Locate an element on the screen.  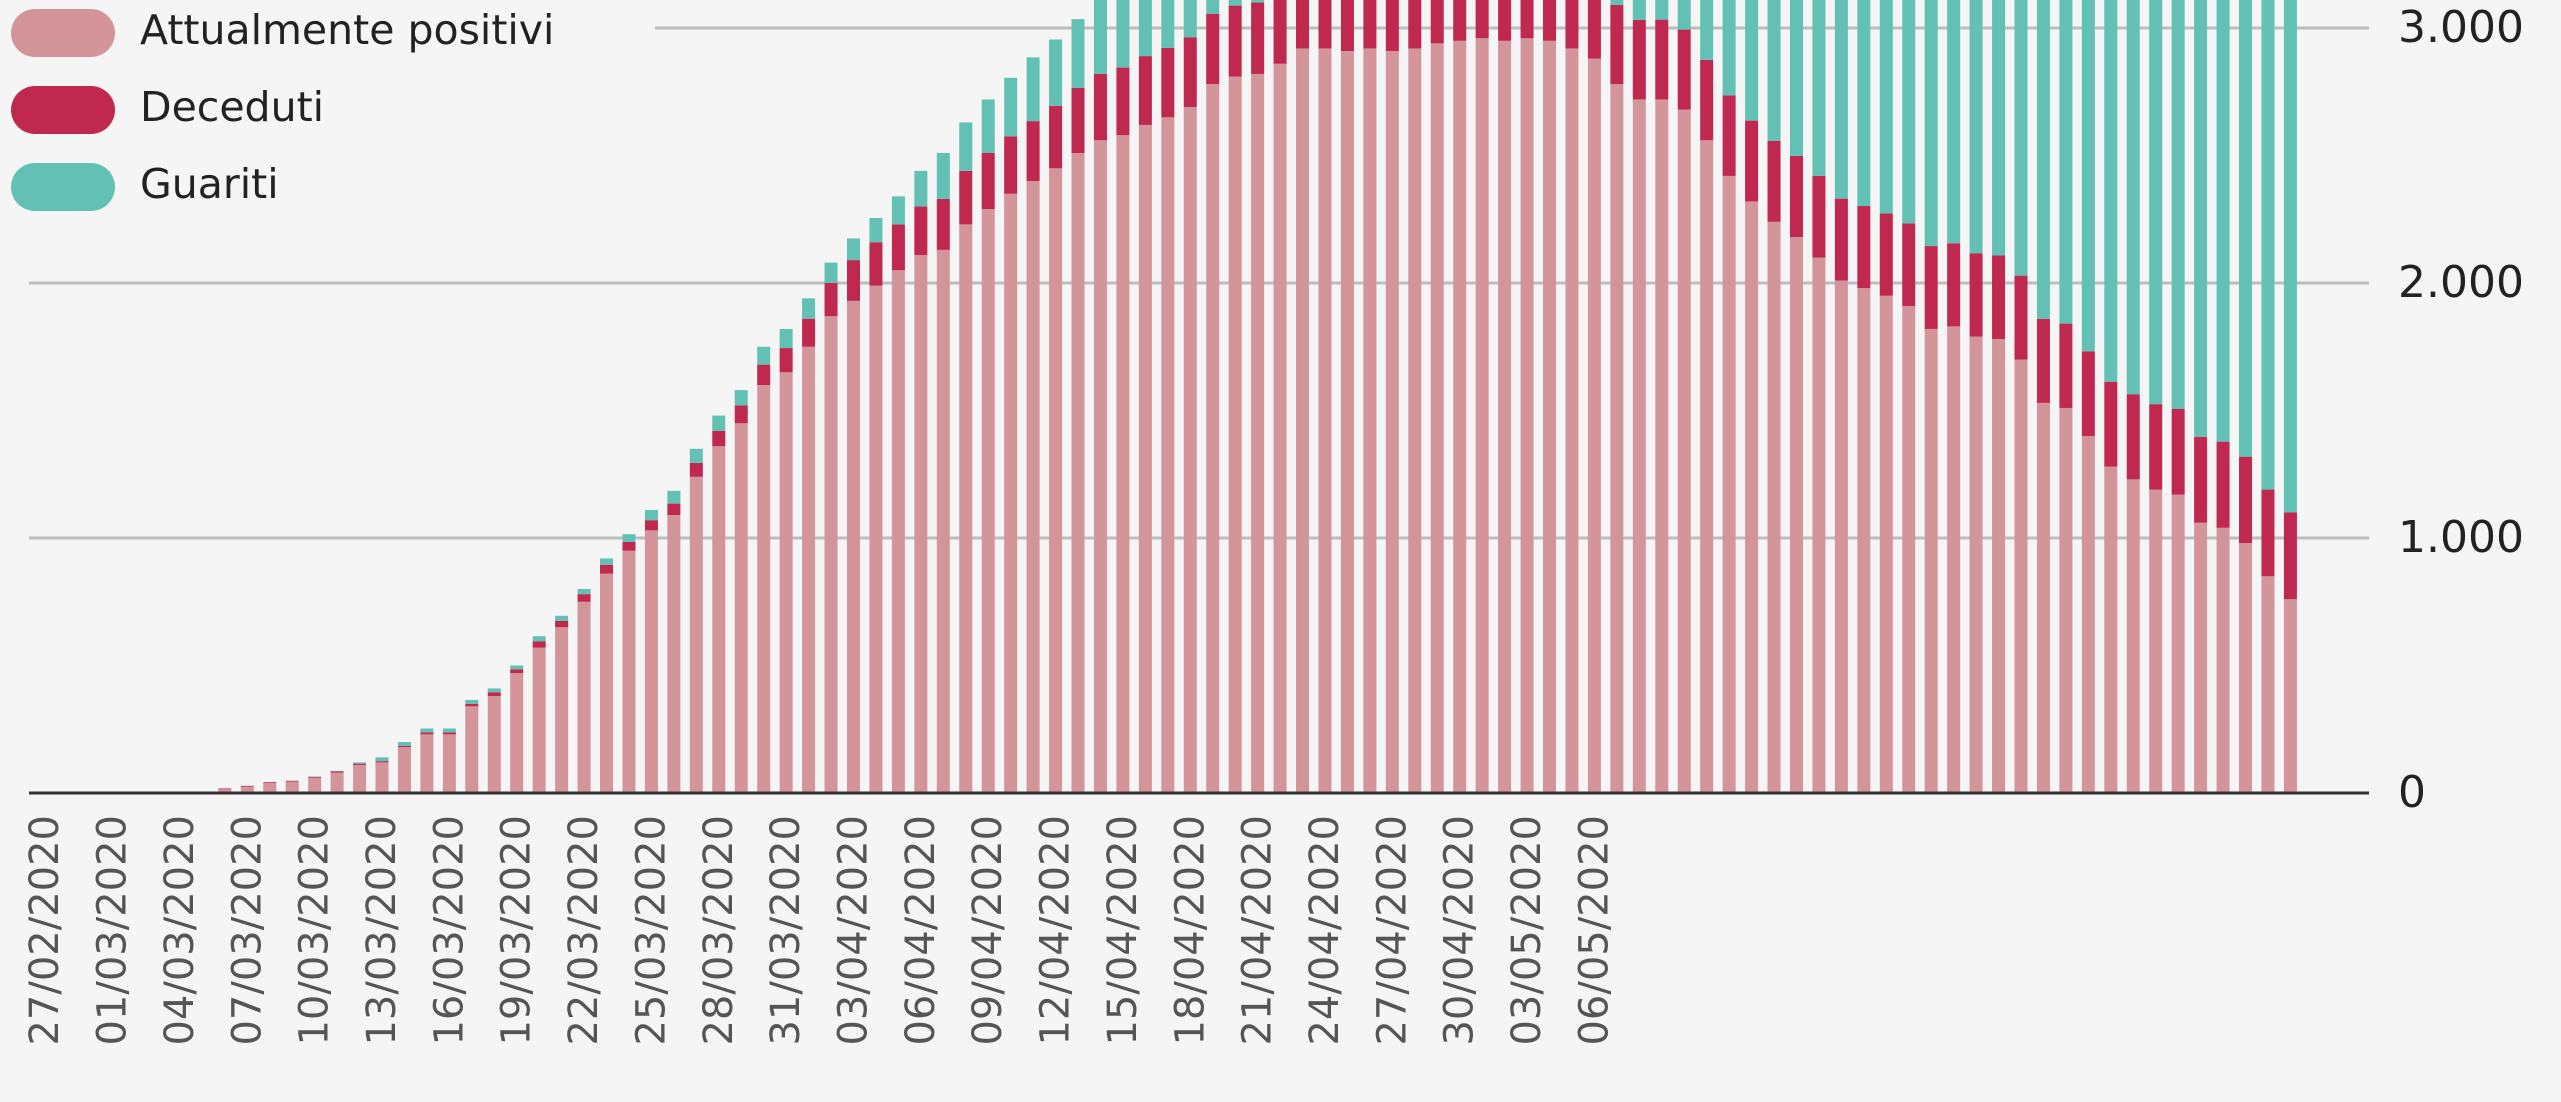
x-tick-label: 19/03/2020 is located at coordinates (517, 930).